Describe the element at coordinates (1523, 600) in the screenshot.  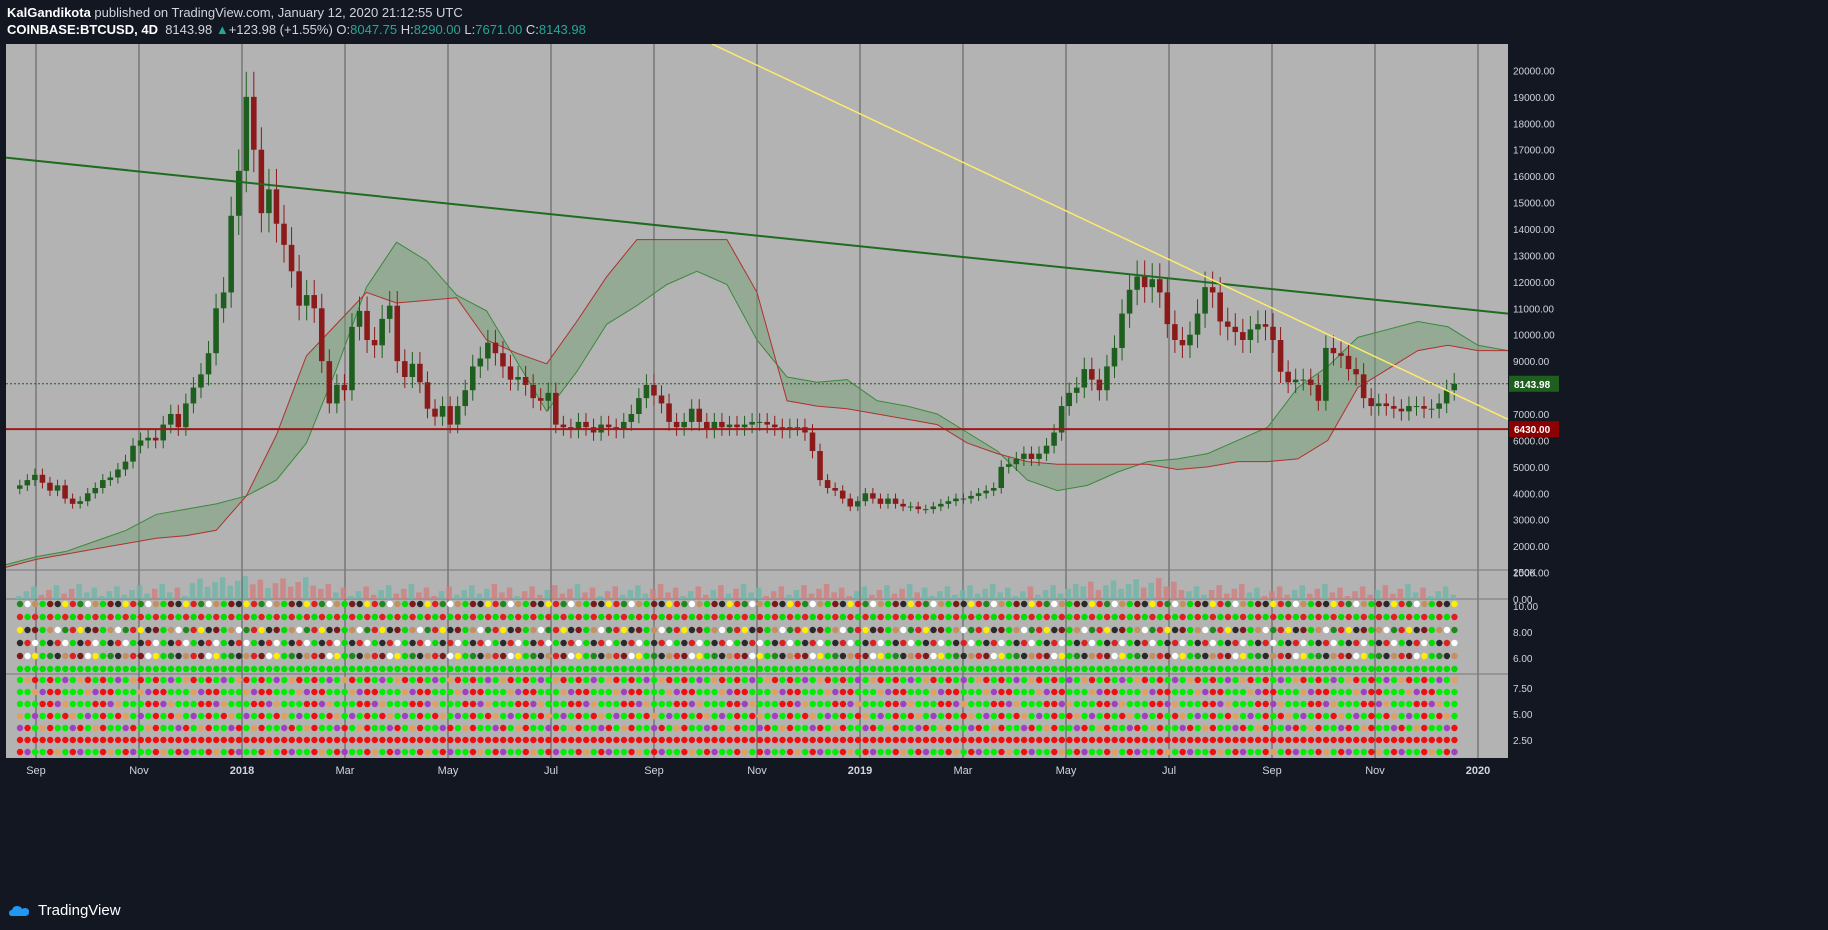
I see `y-tick-label: 0.00` at that location.